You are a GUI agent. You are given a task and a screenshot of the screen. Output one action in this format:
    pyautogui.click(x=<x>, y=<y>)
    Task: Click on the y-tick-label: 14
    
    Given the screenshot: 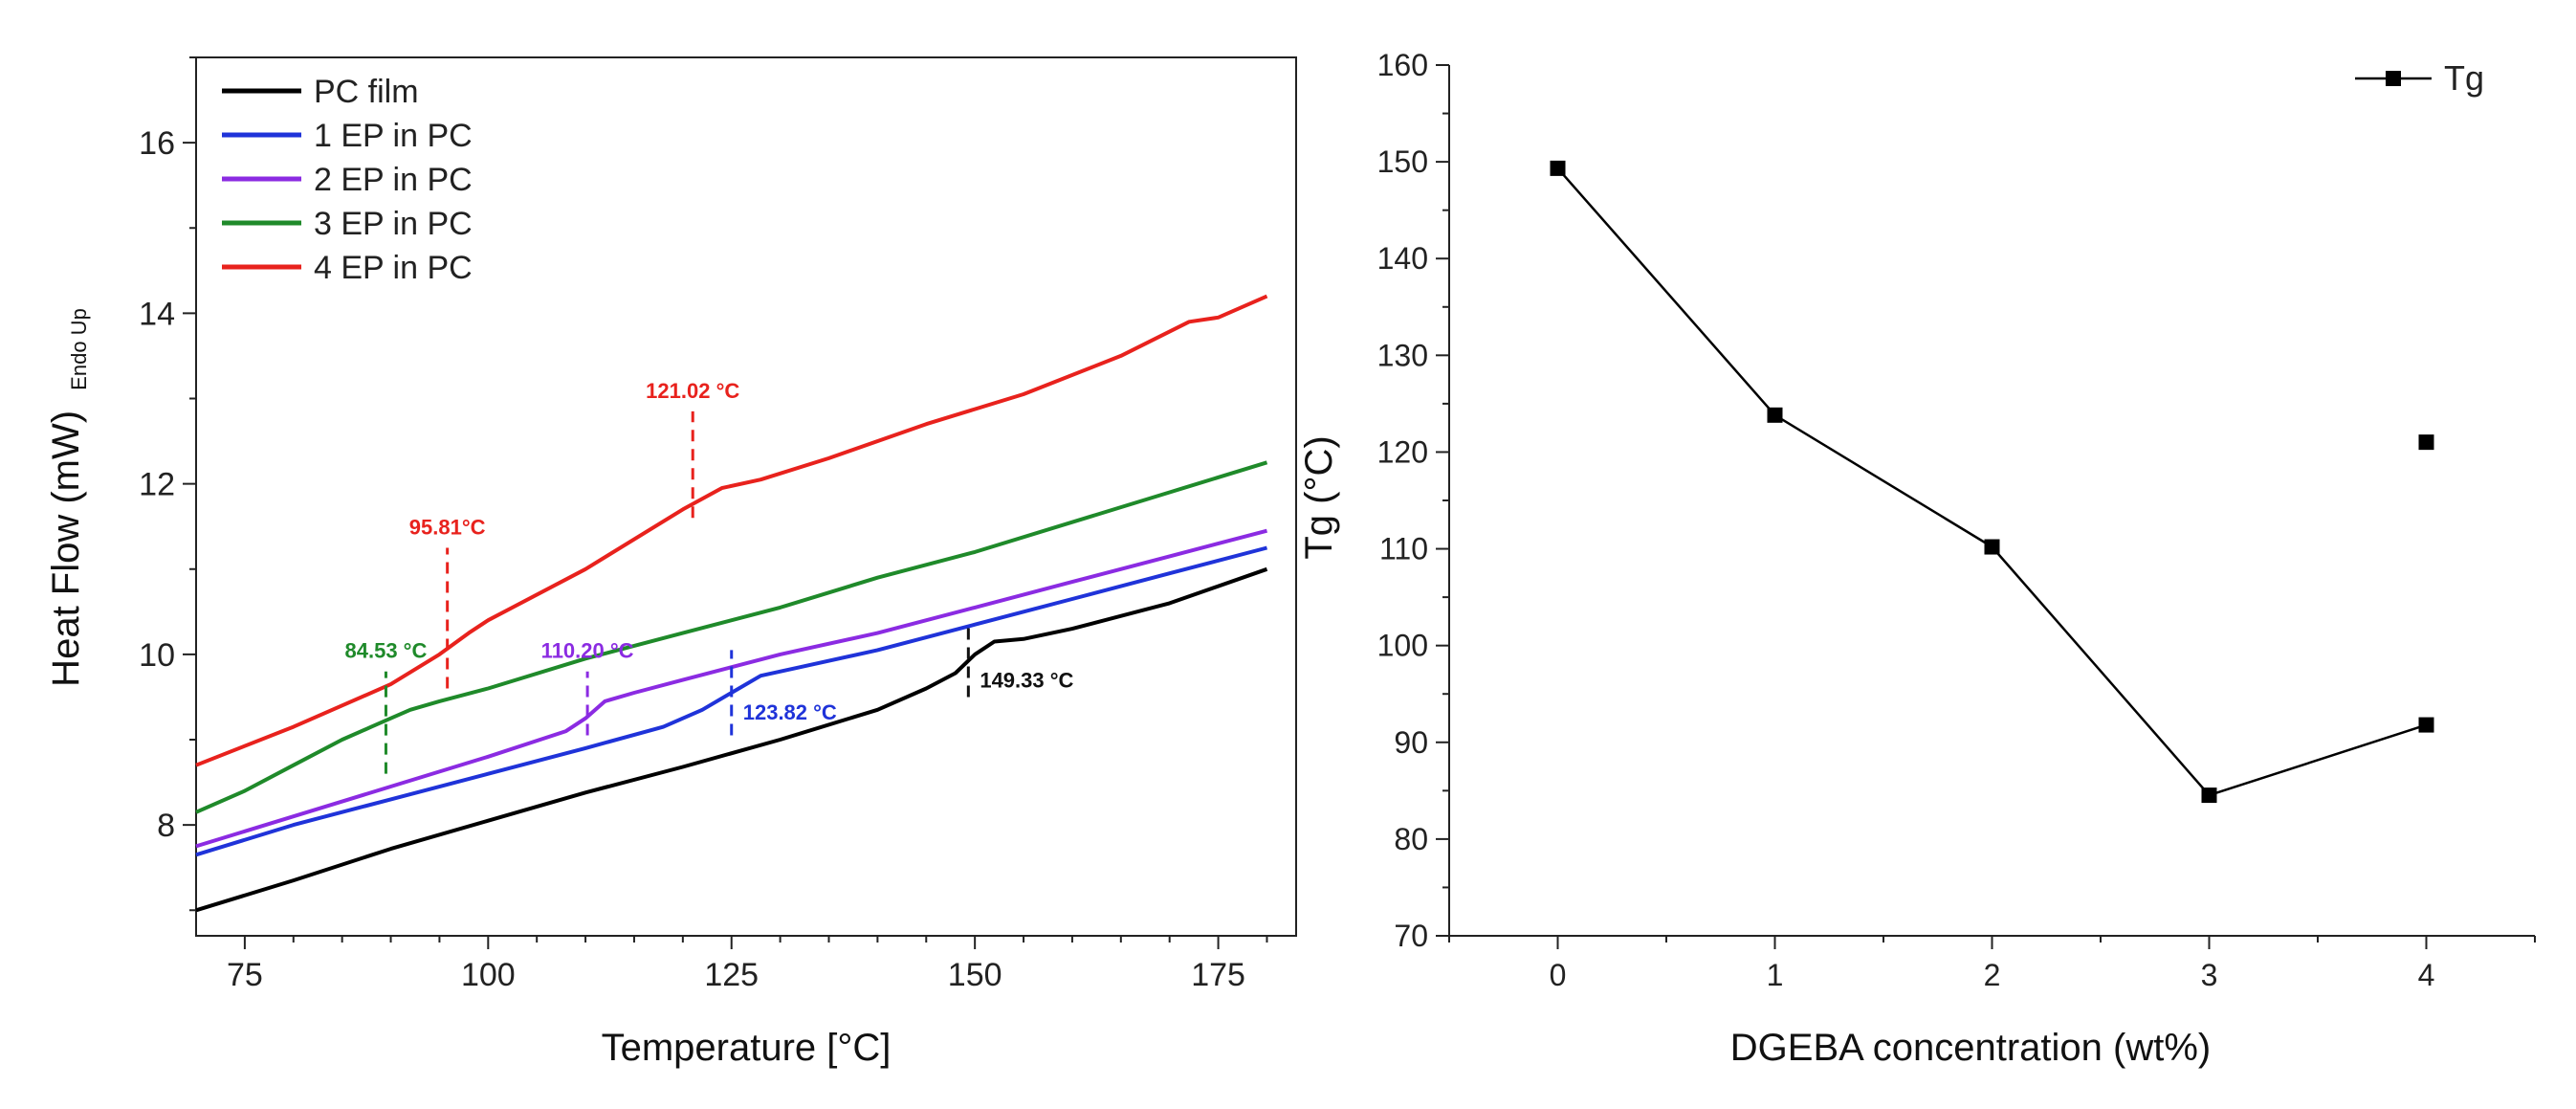 What is the action you would take?
    pyautogui.click(x=157, y=314)
    